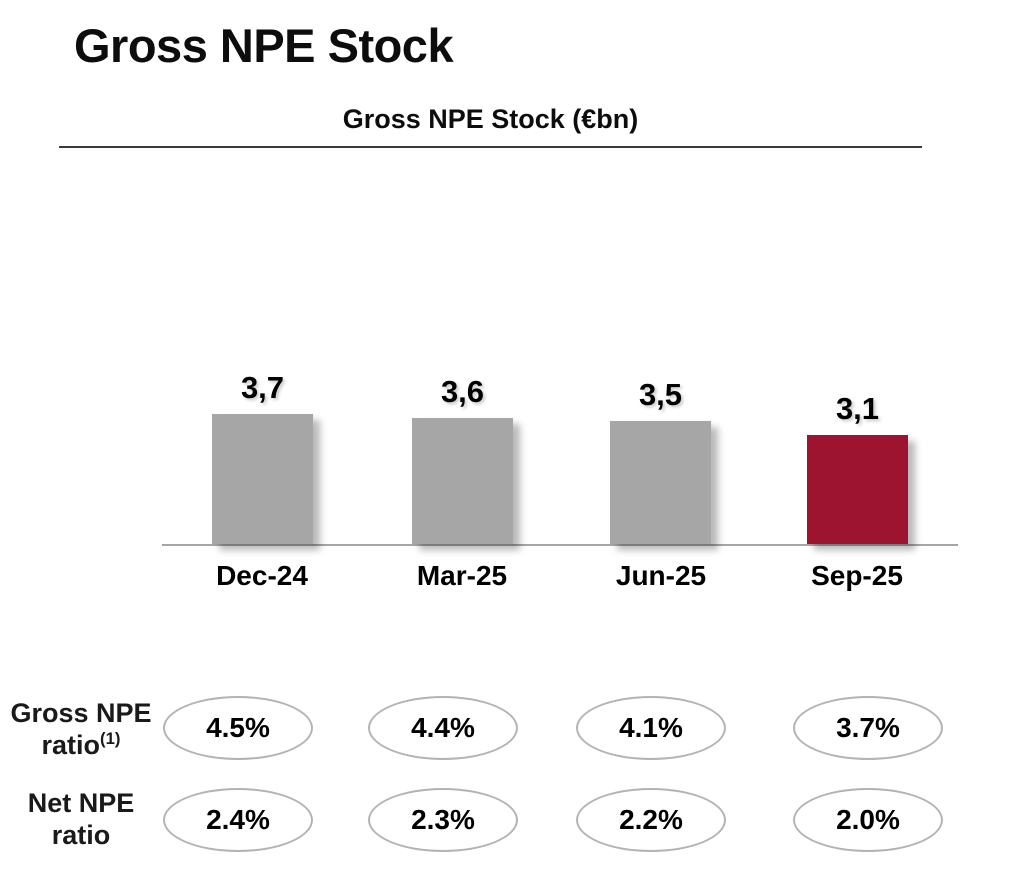 This screenshot has width=1024, height=895. I want to click on net-npe-ratio-label-line1: Net NPE, so click(81, 803).